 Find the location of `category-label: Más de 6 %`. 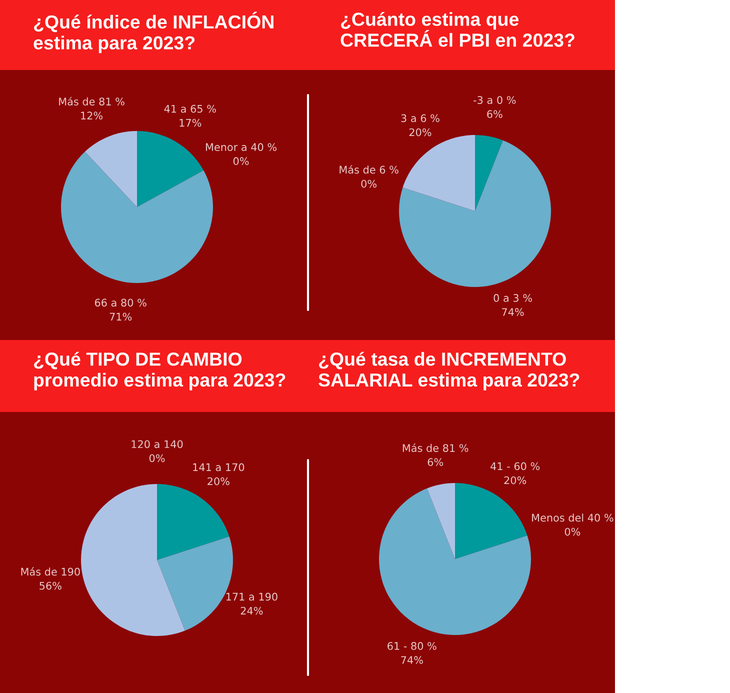

category-label: Más de 6 % is located at coordinates (369, 169).